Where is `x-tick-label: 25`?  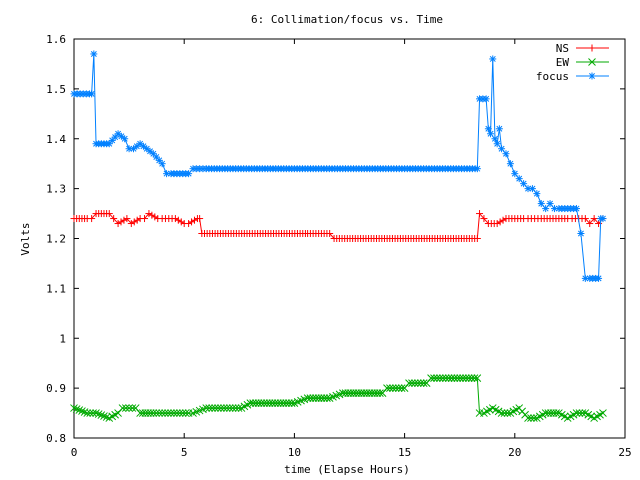
x-tick-label: 25 is located at coordinates (624, 452).